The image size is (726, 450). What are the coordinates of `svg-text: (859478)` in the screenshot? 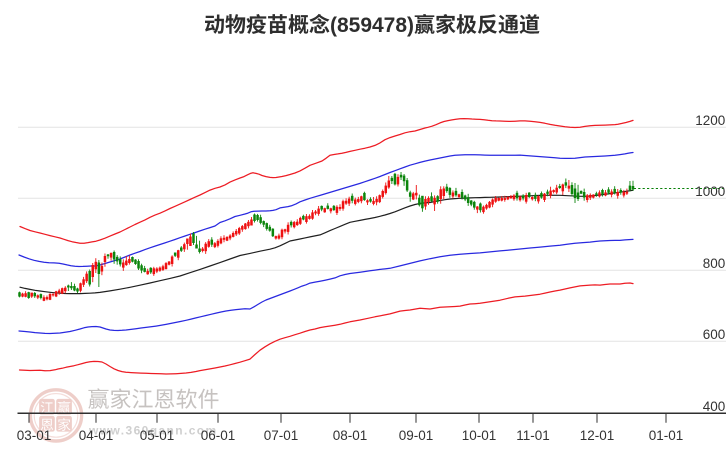 It's located at (372, 25).